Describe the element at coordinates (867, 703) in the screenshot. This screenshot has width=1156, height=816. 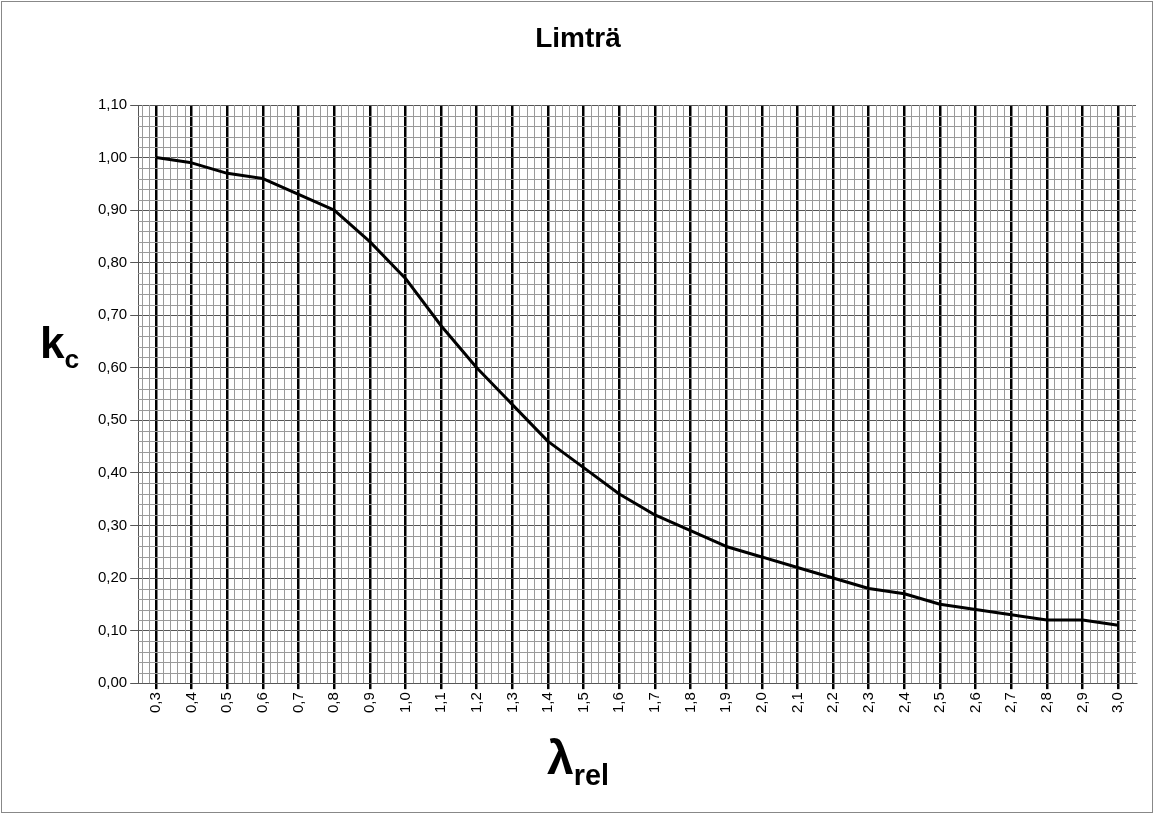
I see `x-tick-label: 2,3` at that location.